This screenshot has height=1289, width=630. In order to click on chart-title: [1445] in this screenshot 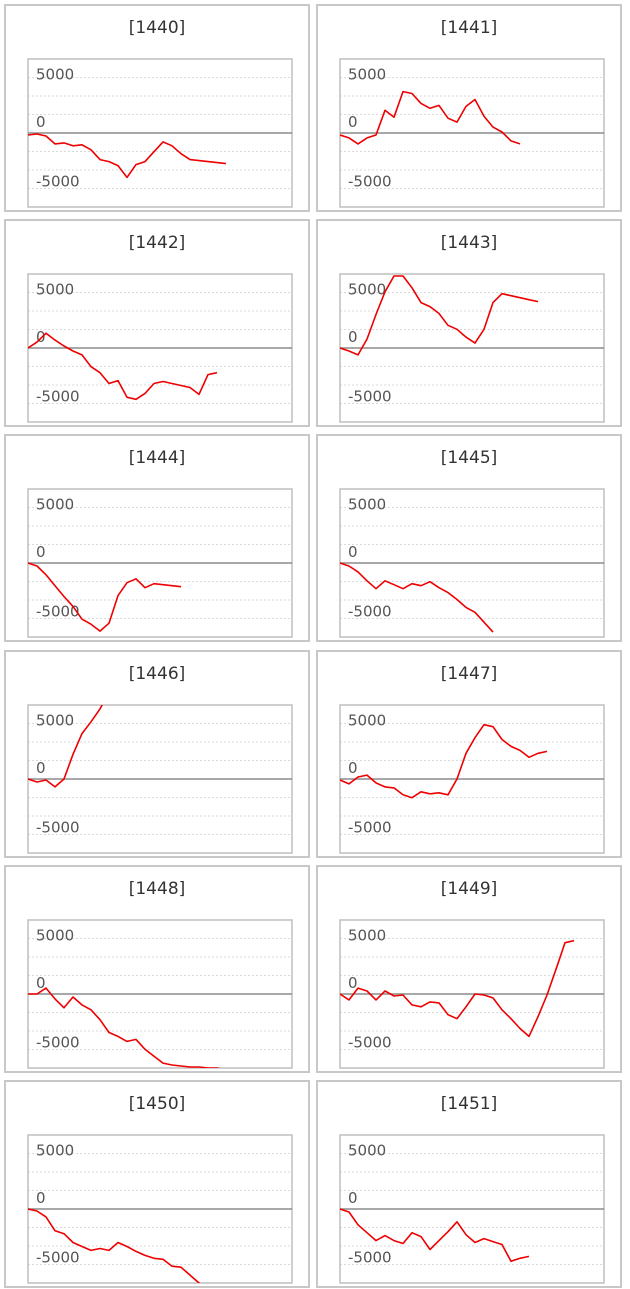, I will do `click(469, 458)`.